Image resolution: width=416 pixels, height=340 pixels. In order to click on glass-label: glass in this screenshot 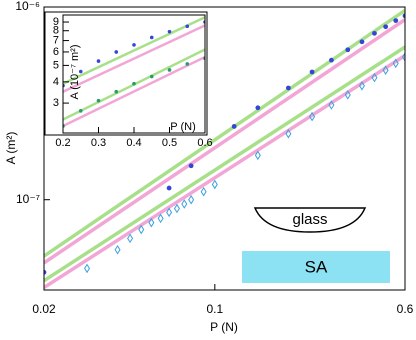, I will do `click(309, 219)`.